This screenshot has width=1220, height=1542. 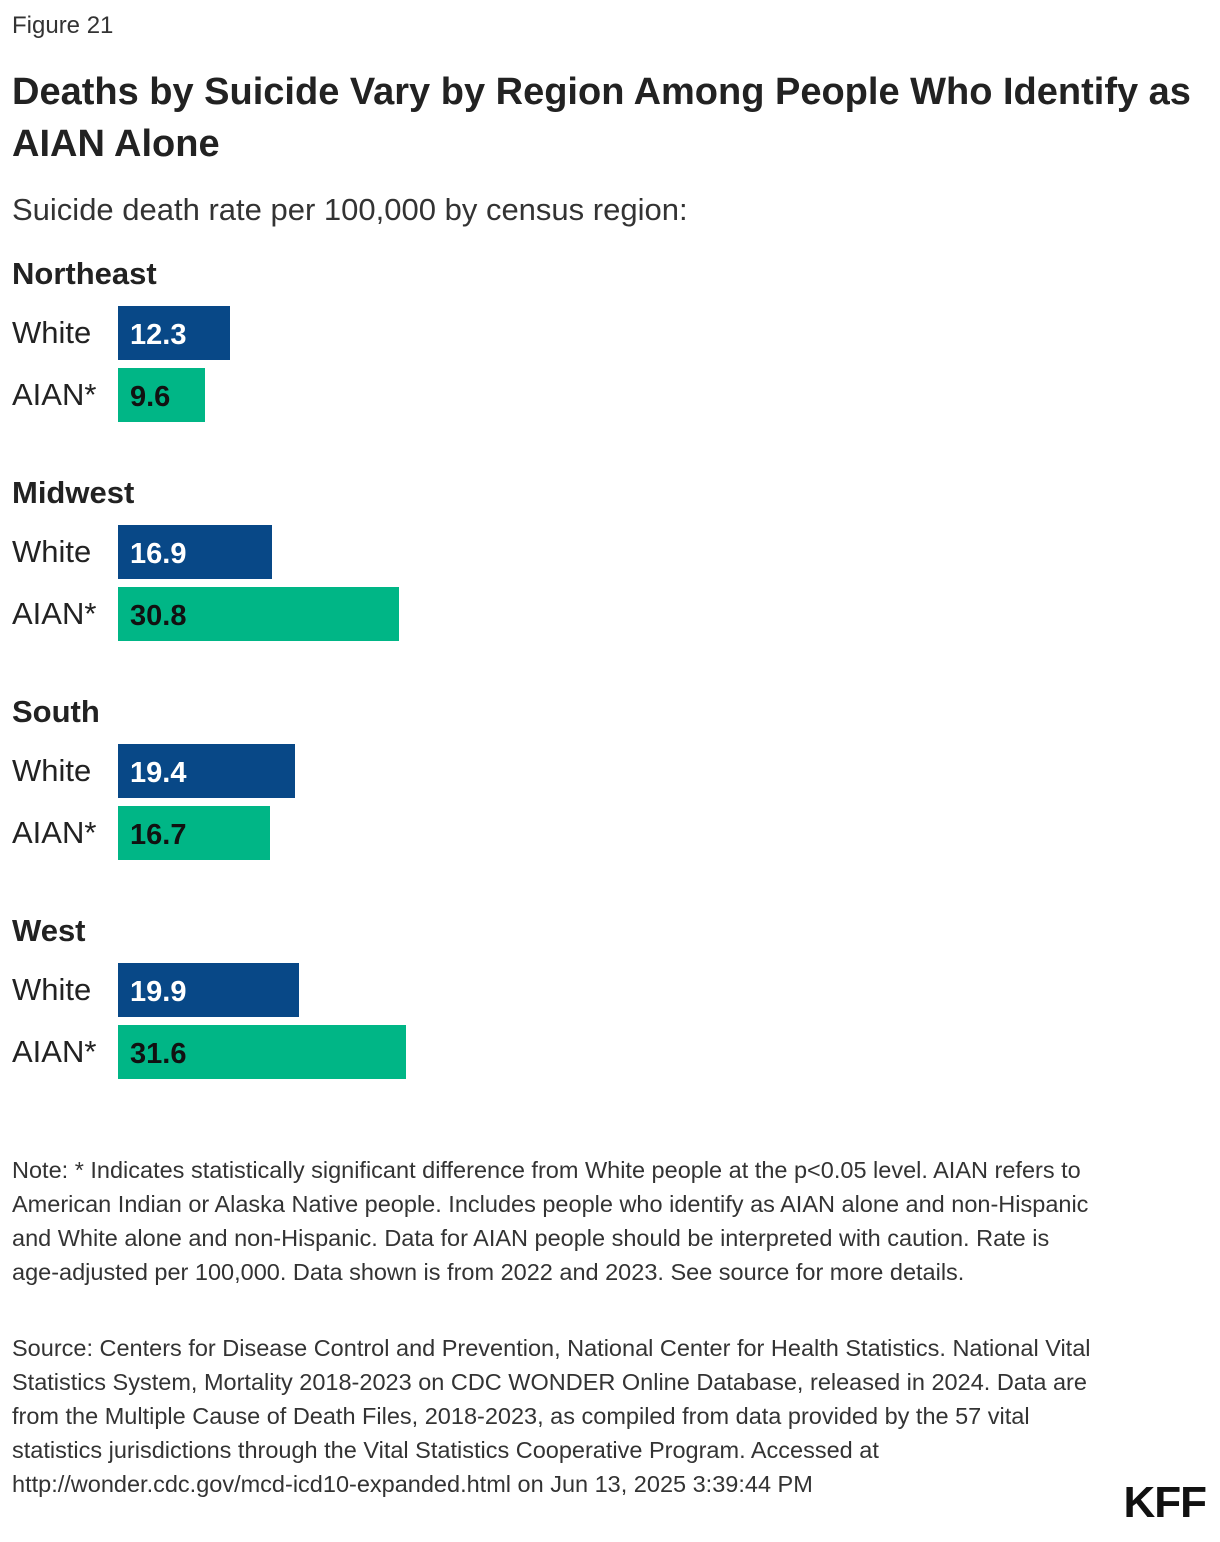 What do you see at coordinates (158, 1054) in the screenshot?
I see `bar-value-label: 31.6` at bounding box center [158, 1054].